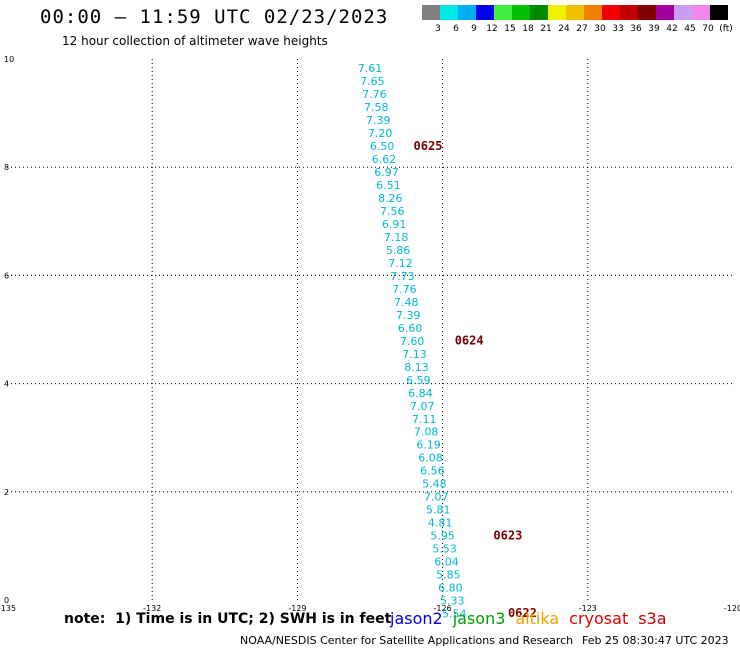  What do you see at coordinates (388, 185) in the screenshot?
I see `wave-height-label: 6.51` at bounding box center [388, 185].